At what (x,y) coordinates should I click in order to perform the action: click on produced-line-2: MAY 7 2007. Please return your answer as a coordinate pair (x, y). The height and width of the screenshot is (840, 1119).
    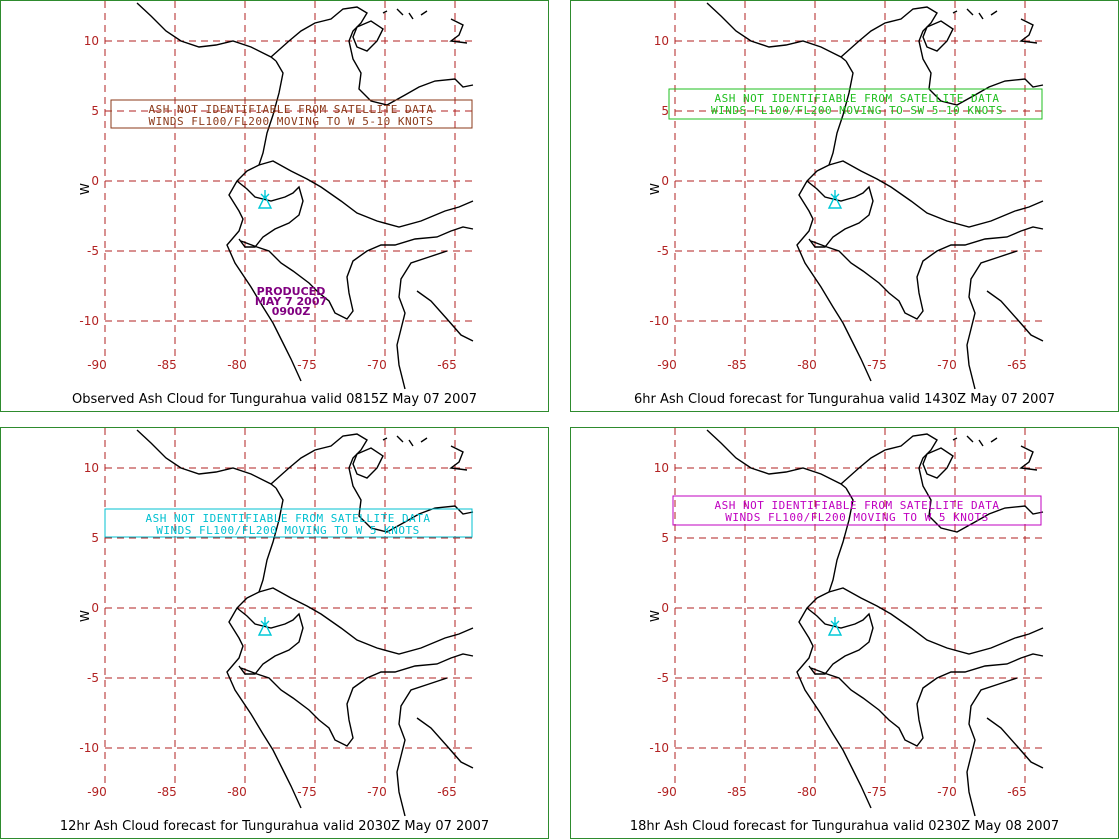
    Looking at the image, I should click on (291, 301).